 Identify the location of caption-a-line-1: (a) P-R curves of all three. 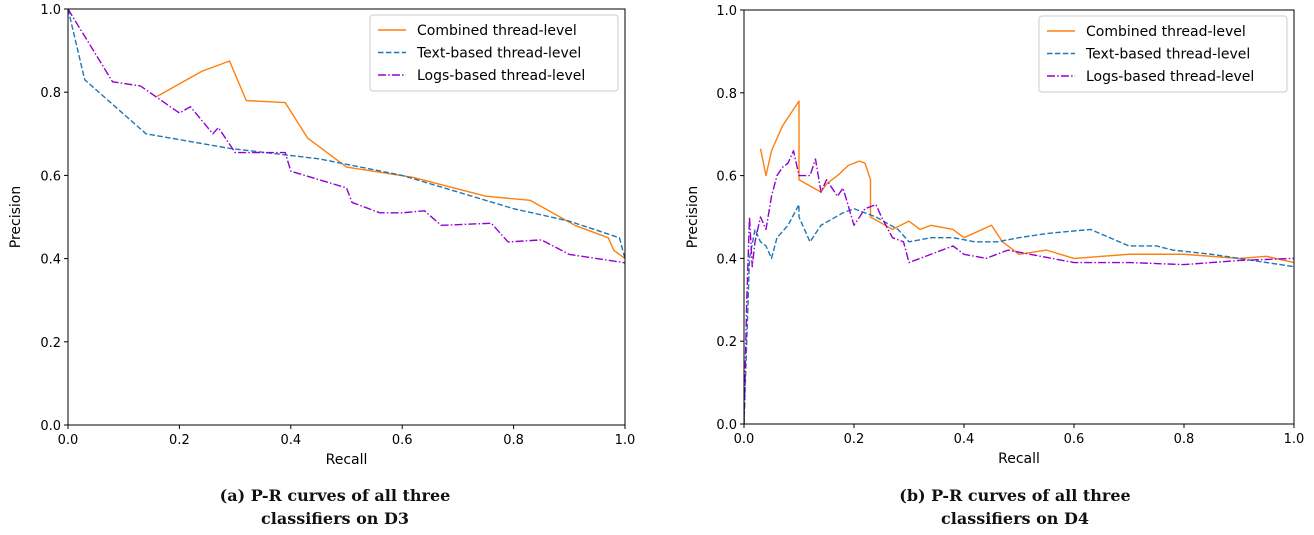
(335, 495).